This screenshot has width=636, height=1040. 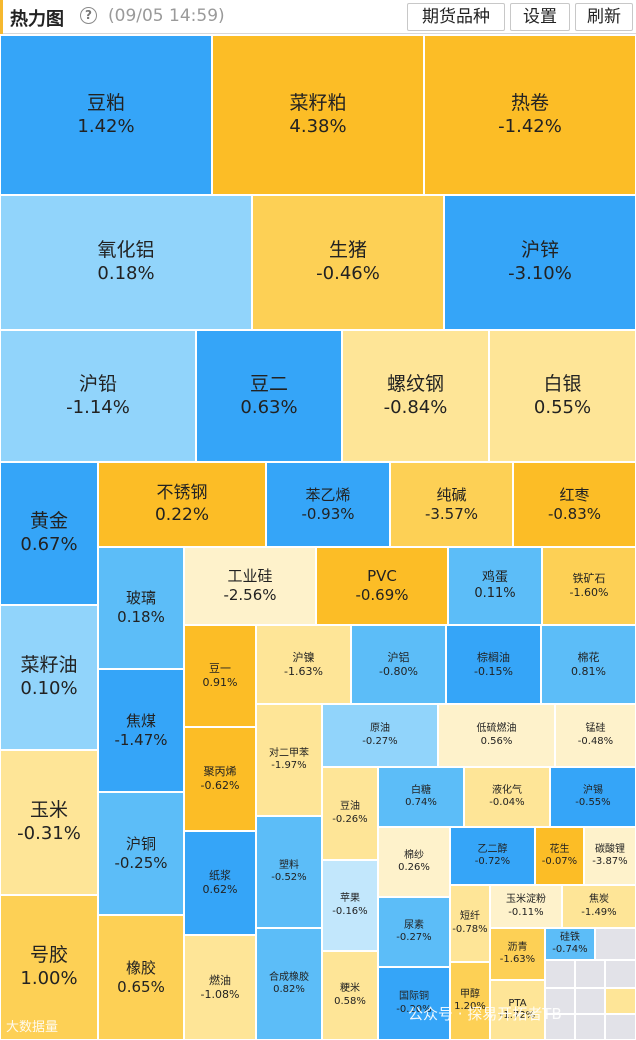 I want to click on heatmap-tile: 苹果 -0.16%, so click(x=350, y=905).